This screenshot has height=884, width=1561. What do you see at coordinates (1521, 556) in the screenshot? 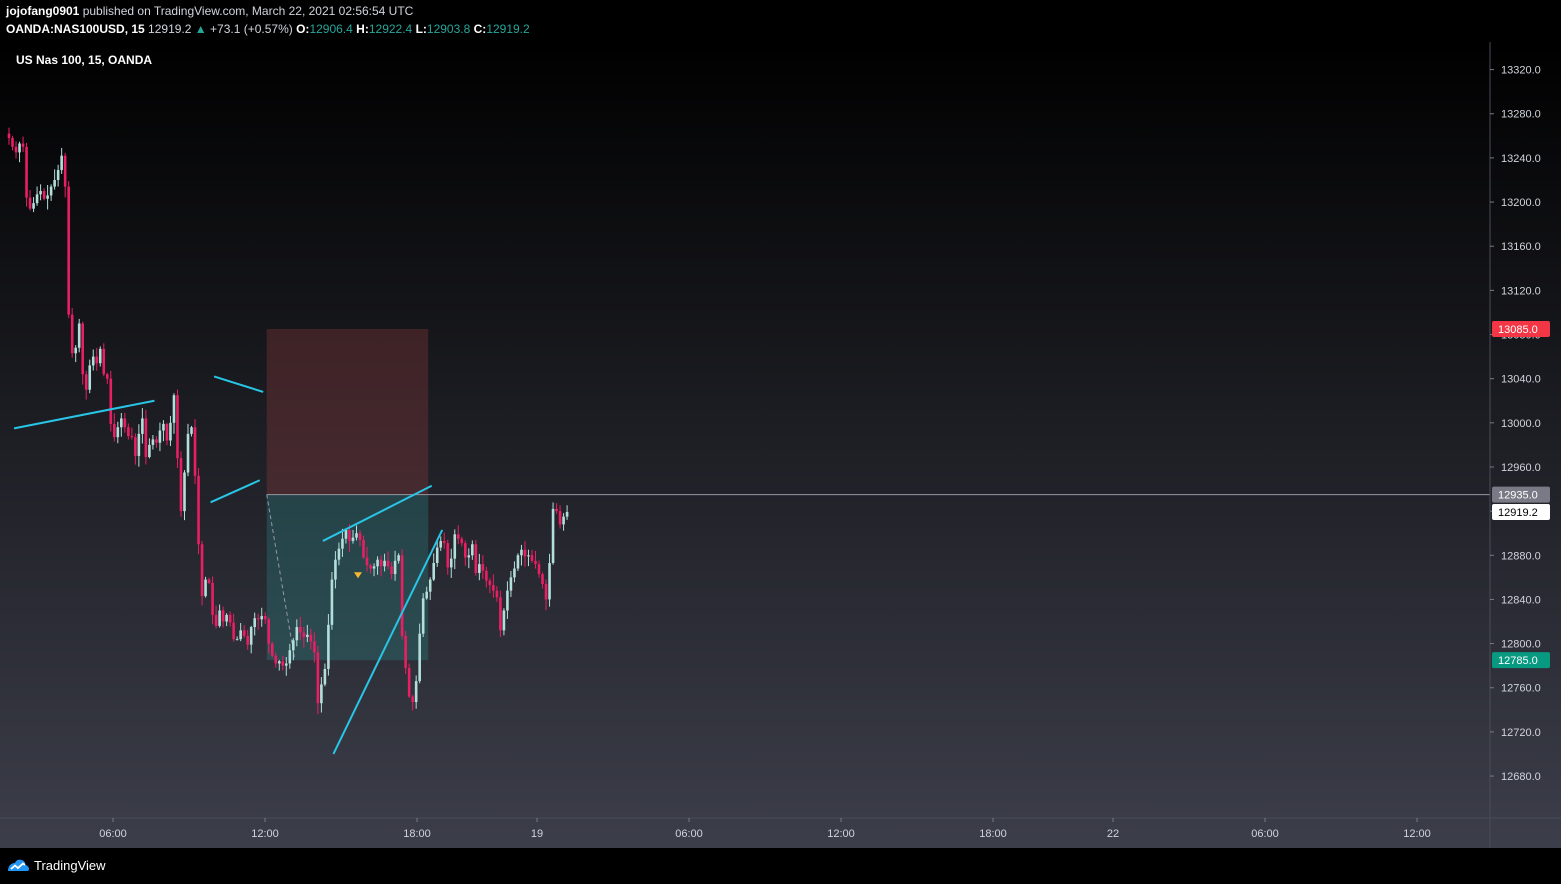
I see `y-tick-label: 12880.0` at bounding box center [1521, 556].